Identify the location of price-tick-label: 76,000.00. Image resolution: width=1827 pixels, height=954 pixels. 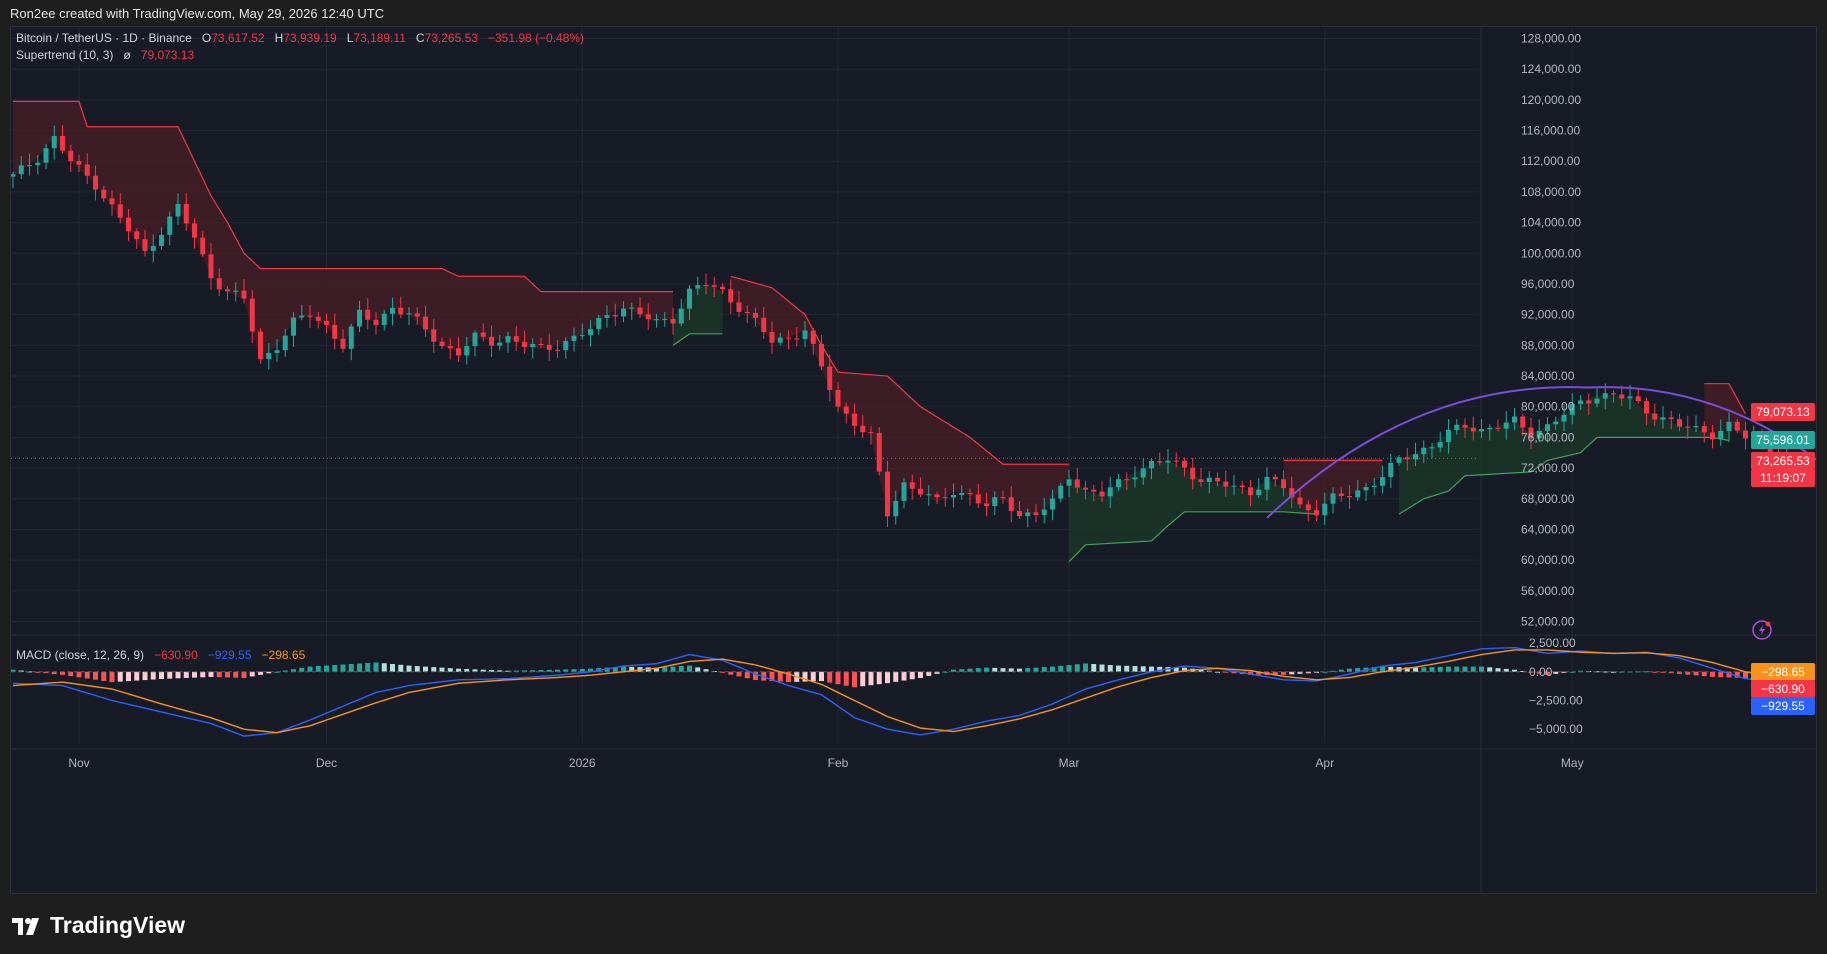
(1548, 437).